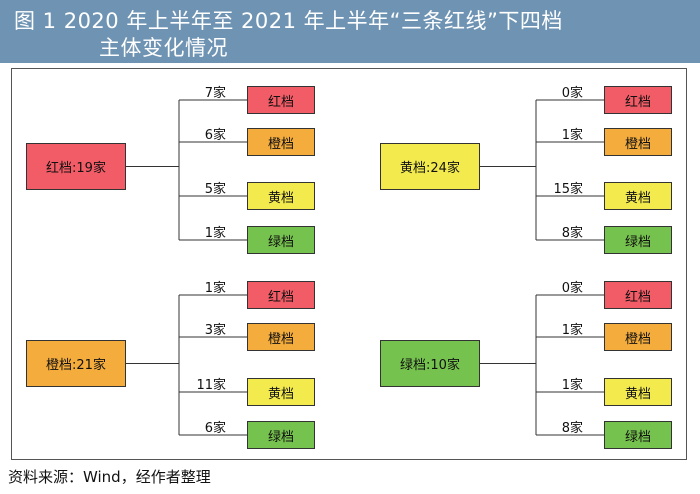  What do you see at coordinates (163, 48) in the screenshot?
I see `figure-title-line-2: 主体变化情况` at bounding box center [163, 48].